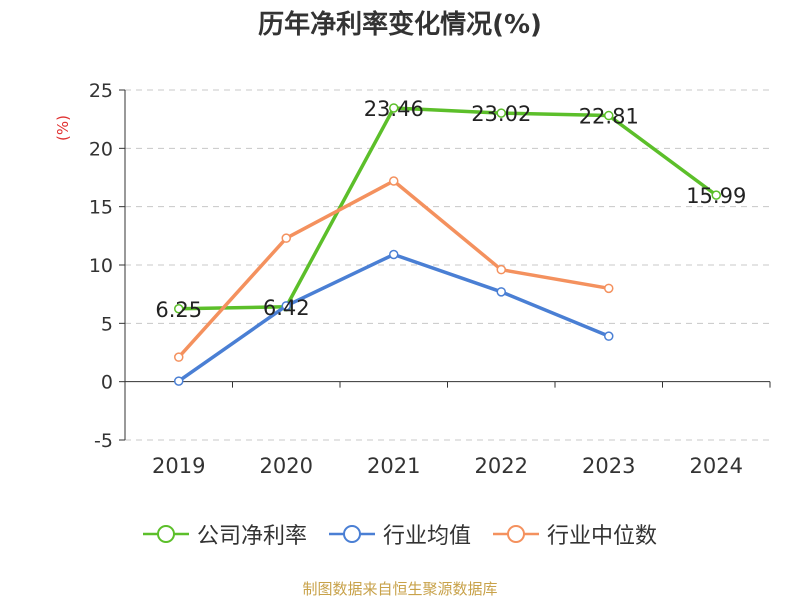 The width and height of the screenshot is (800, 600). Describe the element at coordinates (251, 536) in the screenshot. I see `legend-label: 公司净利率` at that location.